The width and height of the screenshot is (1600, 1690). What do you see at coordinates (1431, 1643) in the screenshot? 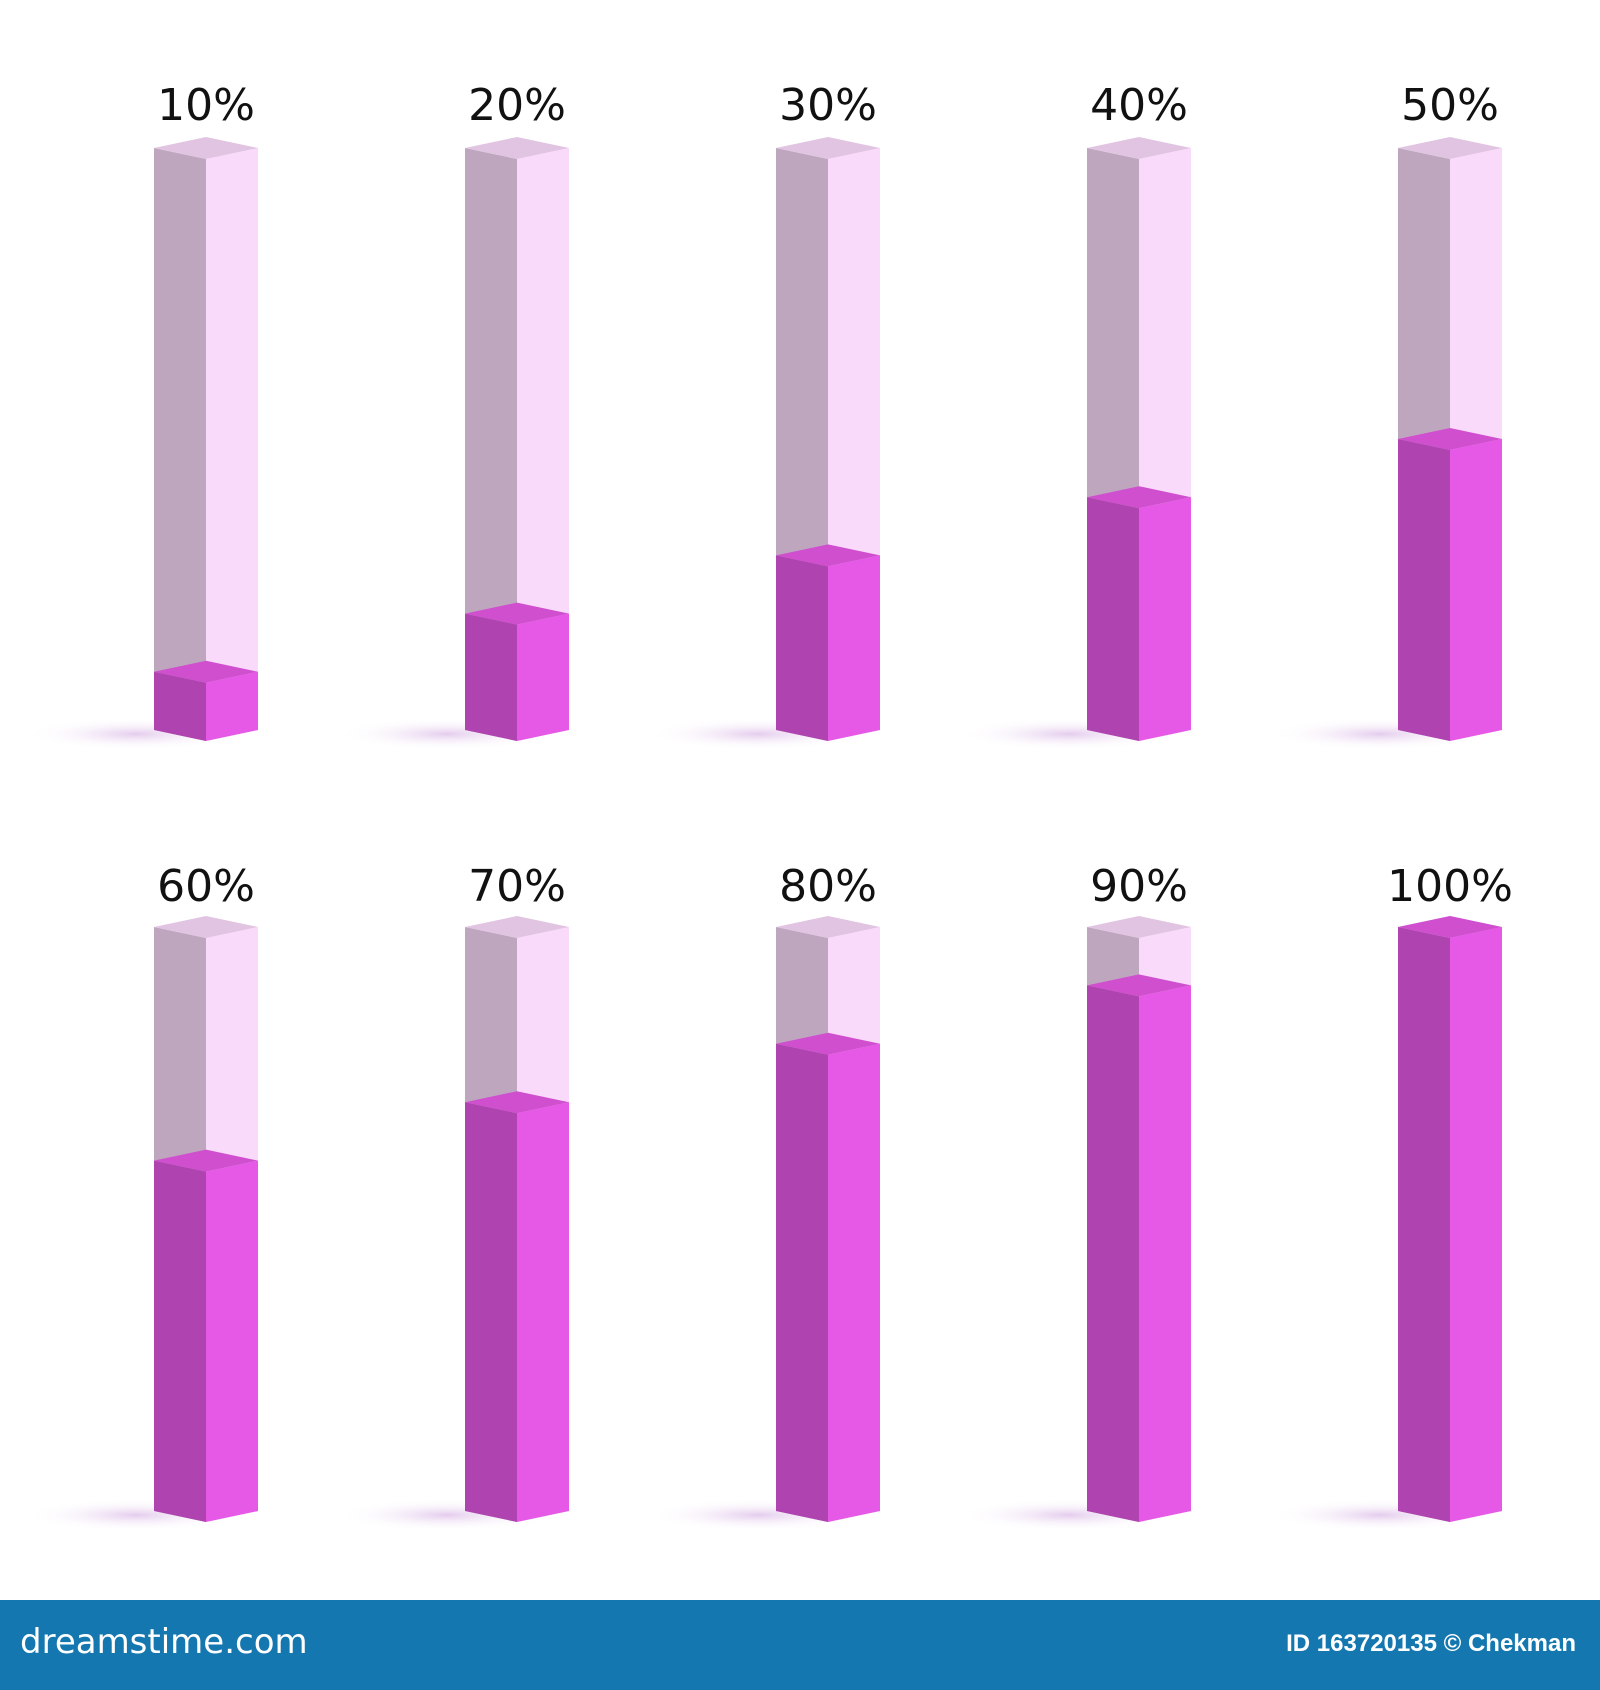
I see `credit: ID 163720135 © Chekman` at bounding box center [1431, 1643].